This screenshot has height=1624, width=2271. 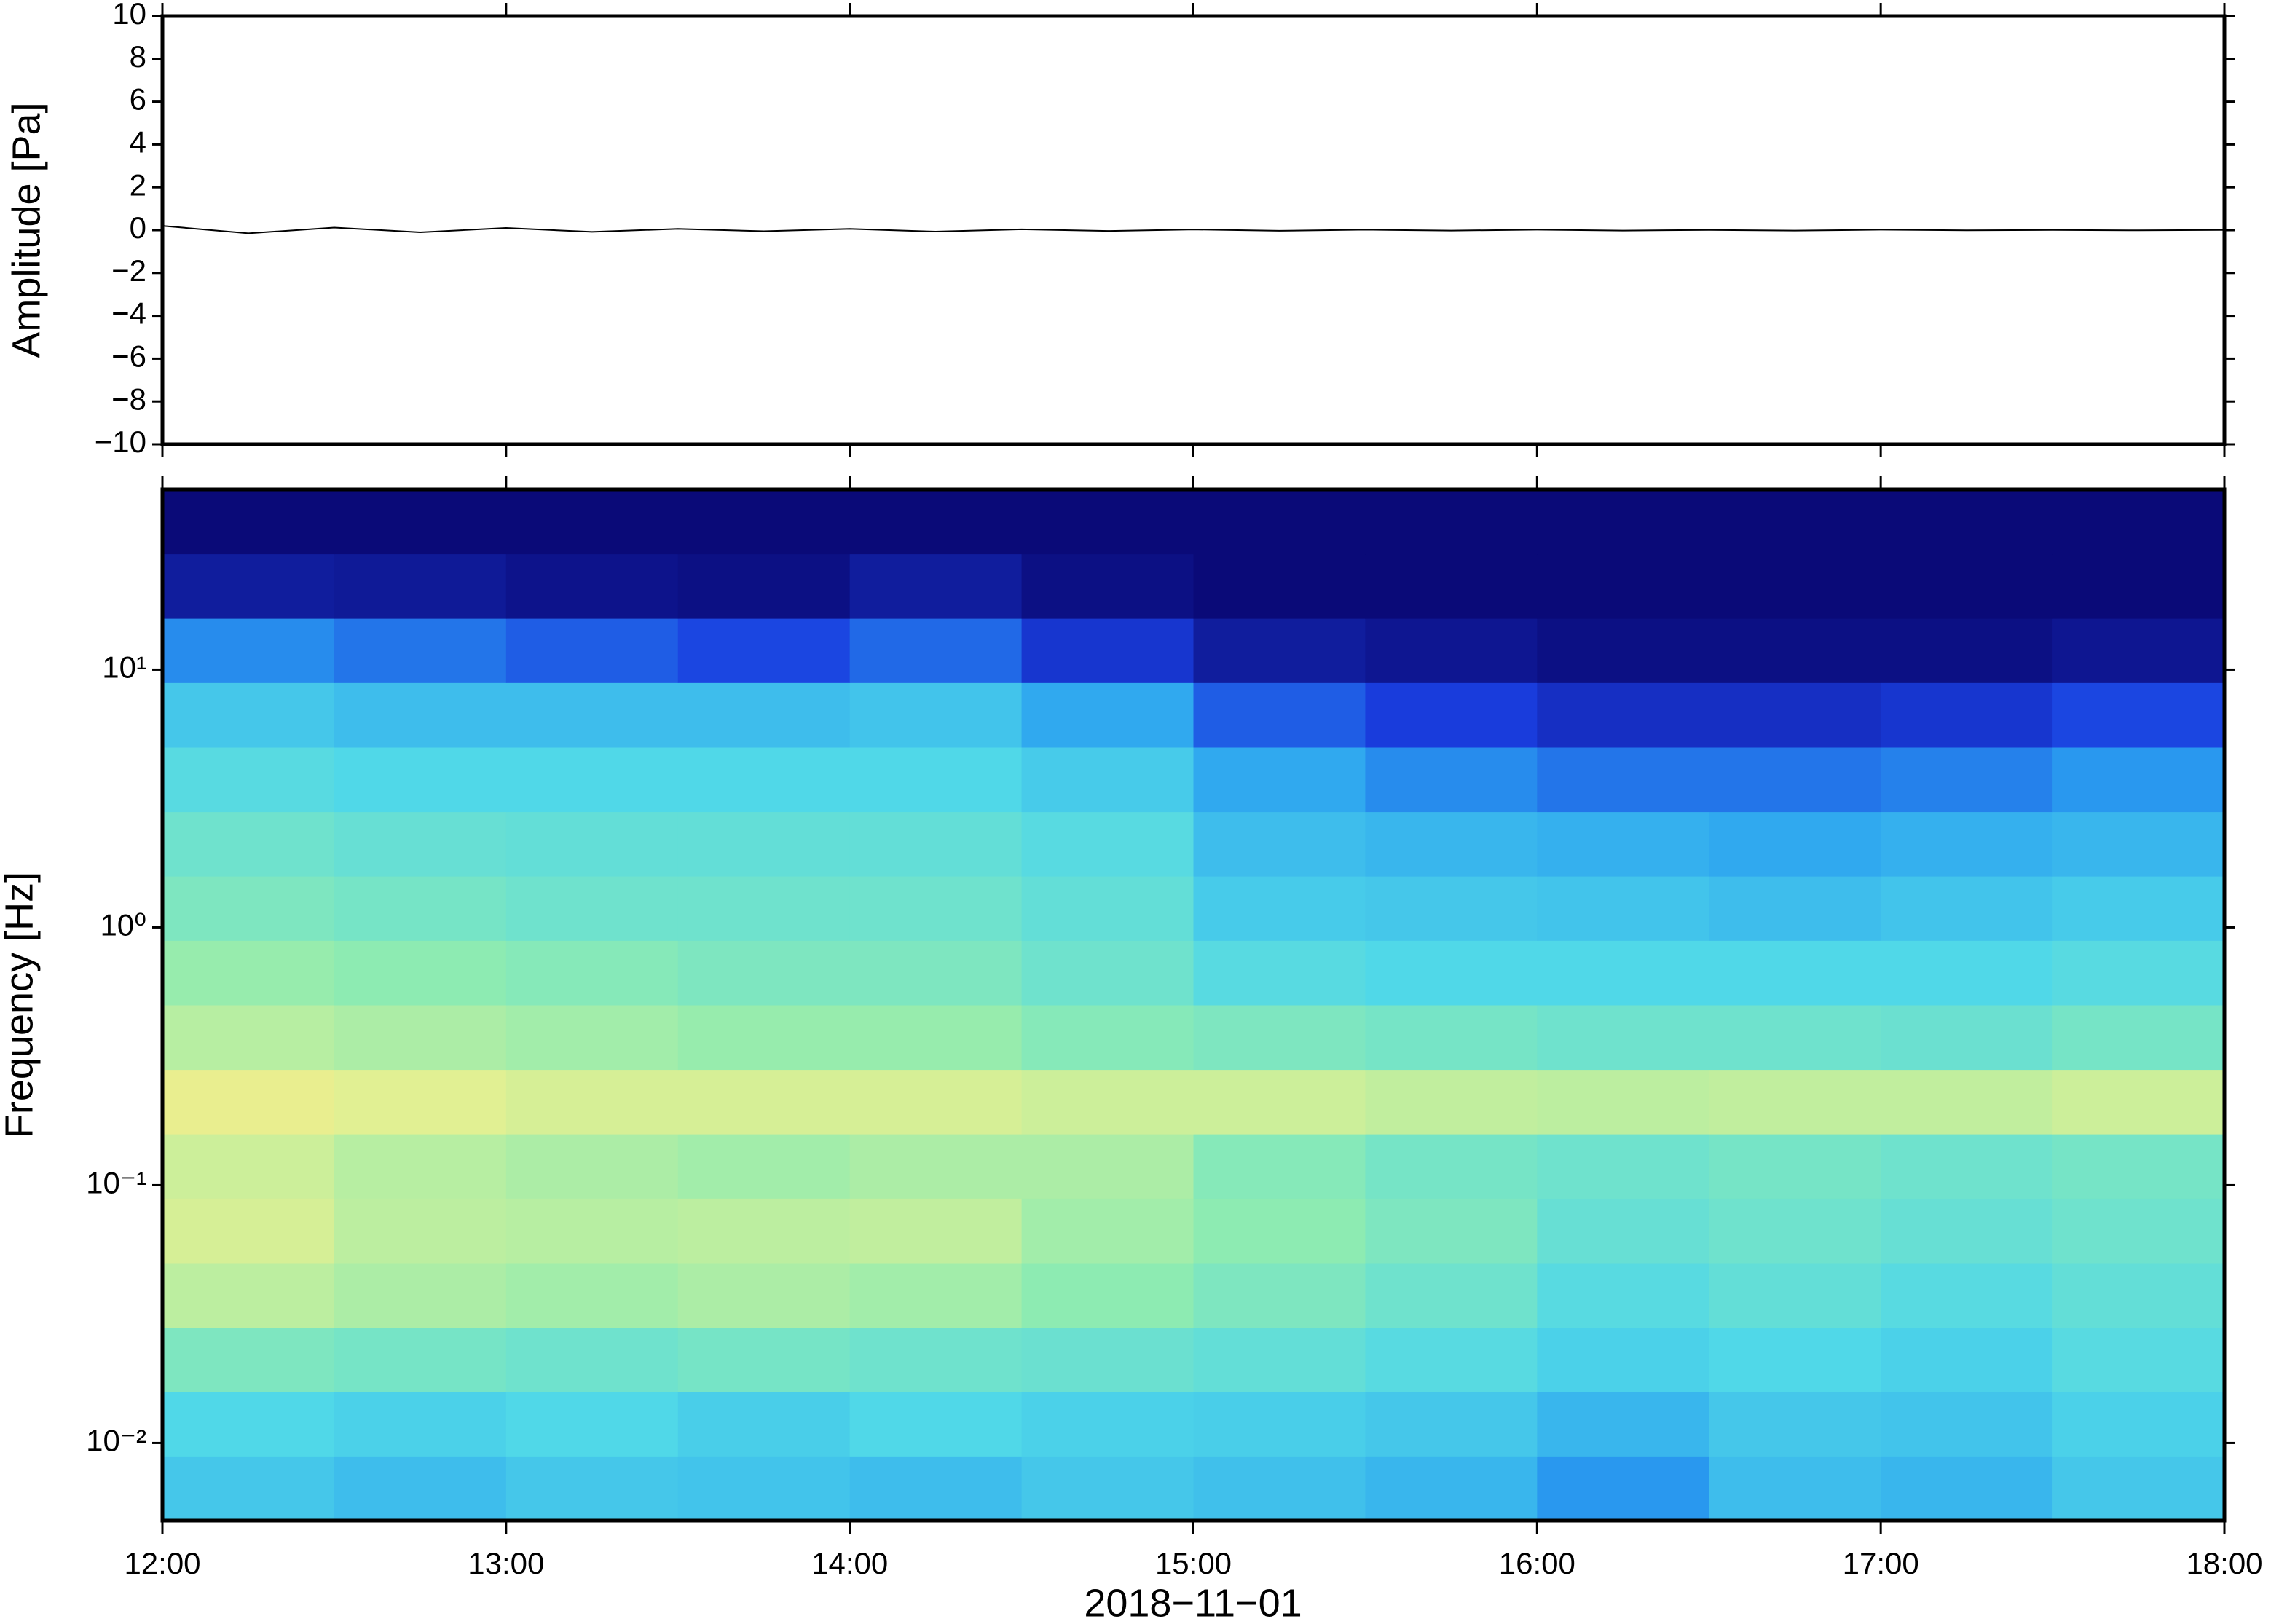 I want to click on y-tick-label: 8, so click(x=138, y=56).